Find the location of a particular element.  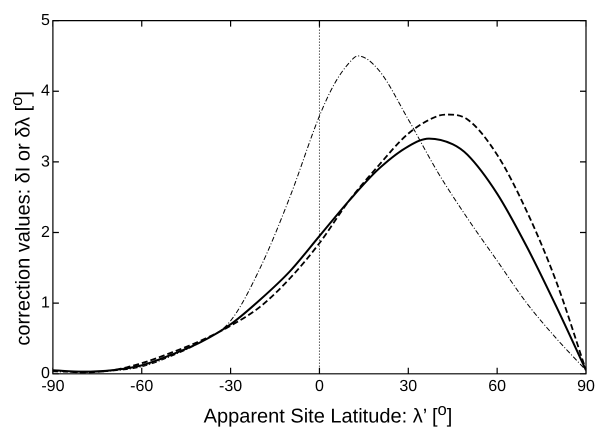

x-tick-label: 60 is located at coordinates (497, 386).